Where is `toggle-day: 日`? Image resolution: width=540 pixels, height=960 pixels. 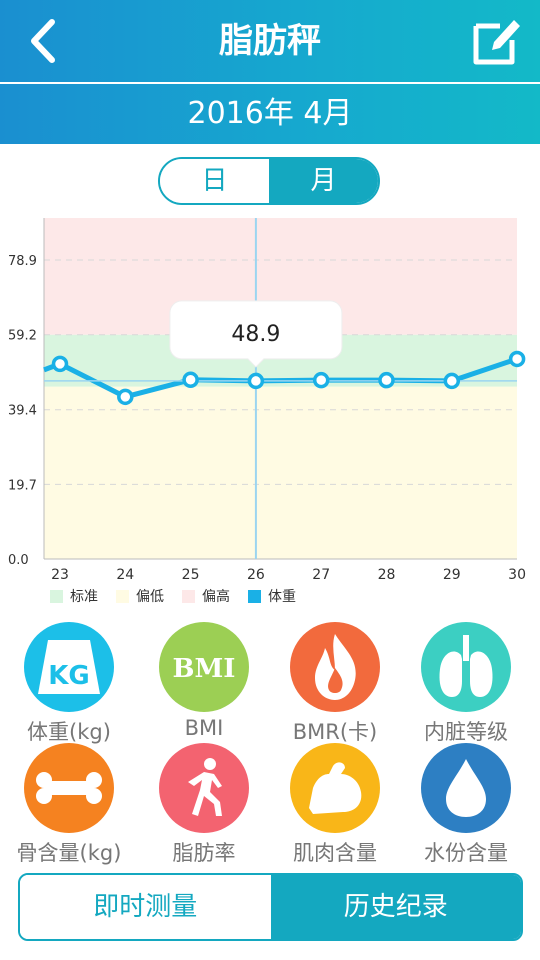
toggle-day: 日 is located at coordinates (214, 181).